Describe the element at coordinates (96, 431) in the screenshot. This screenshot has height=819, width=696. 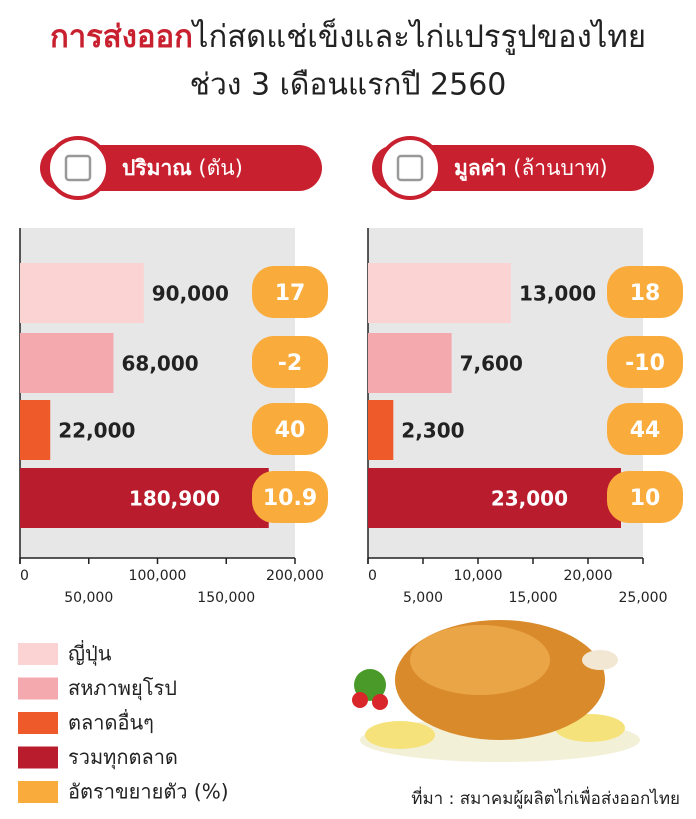
I see `value-label: 22,000` at that location.